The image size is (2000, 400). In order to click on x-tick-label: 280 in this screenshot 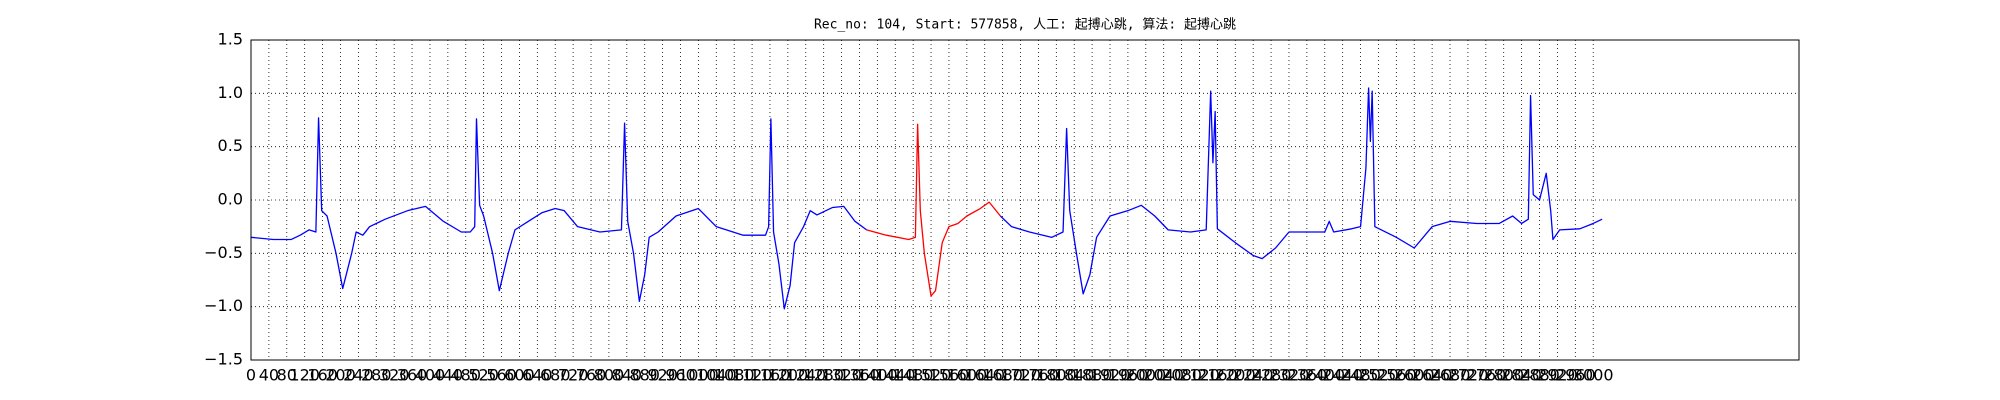, I will do `click(376, 375)`.